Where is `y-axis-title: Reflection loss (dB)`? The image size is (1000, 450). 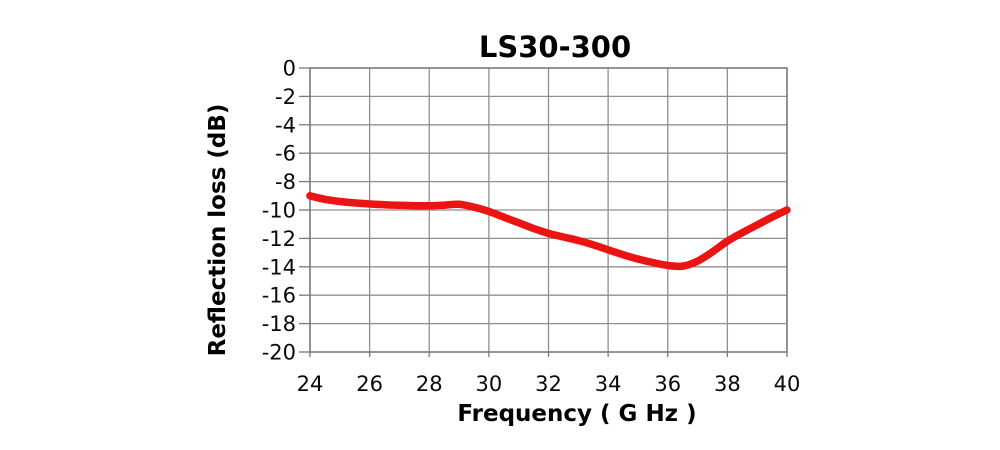 y-axis-title: Reflection loss (dB) is located at coordinates (218, 230).